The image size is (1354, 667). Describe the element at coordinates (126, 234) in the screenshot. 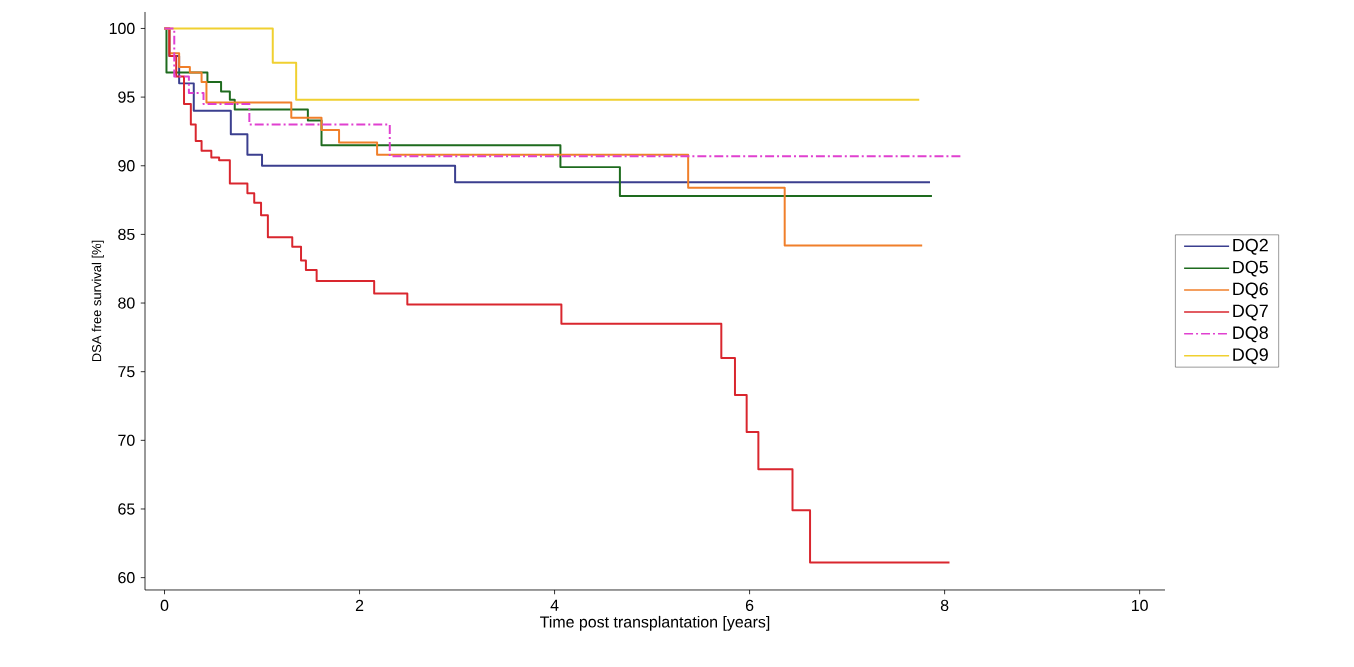

I see `y-tick-label: 85` at that location.